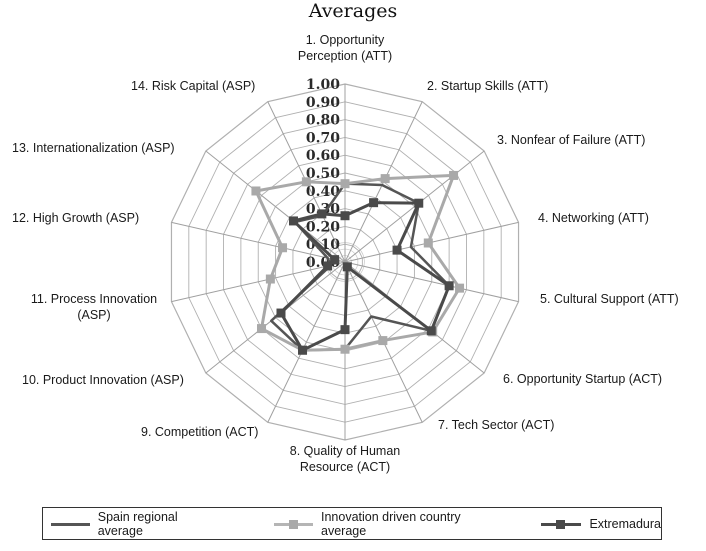 The width and height of the screenshot is (706, 551). I want to click on tick-label: 0.40, so click(323, 192).